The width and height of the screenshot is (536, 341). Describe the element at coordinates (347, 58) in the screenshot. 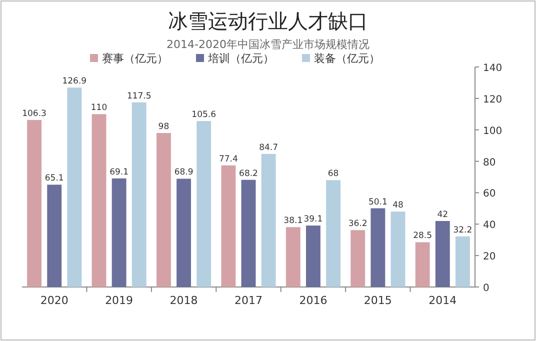

I see `legend-label: 装备（亿元）` at that location.